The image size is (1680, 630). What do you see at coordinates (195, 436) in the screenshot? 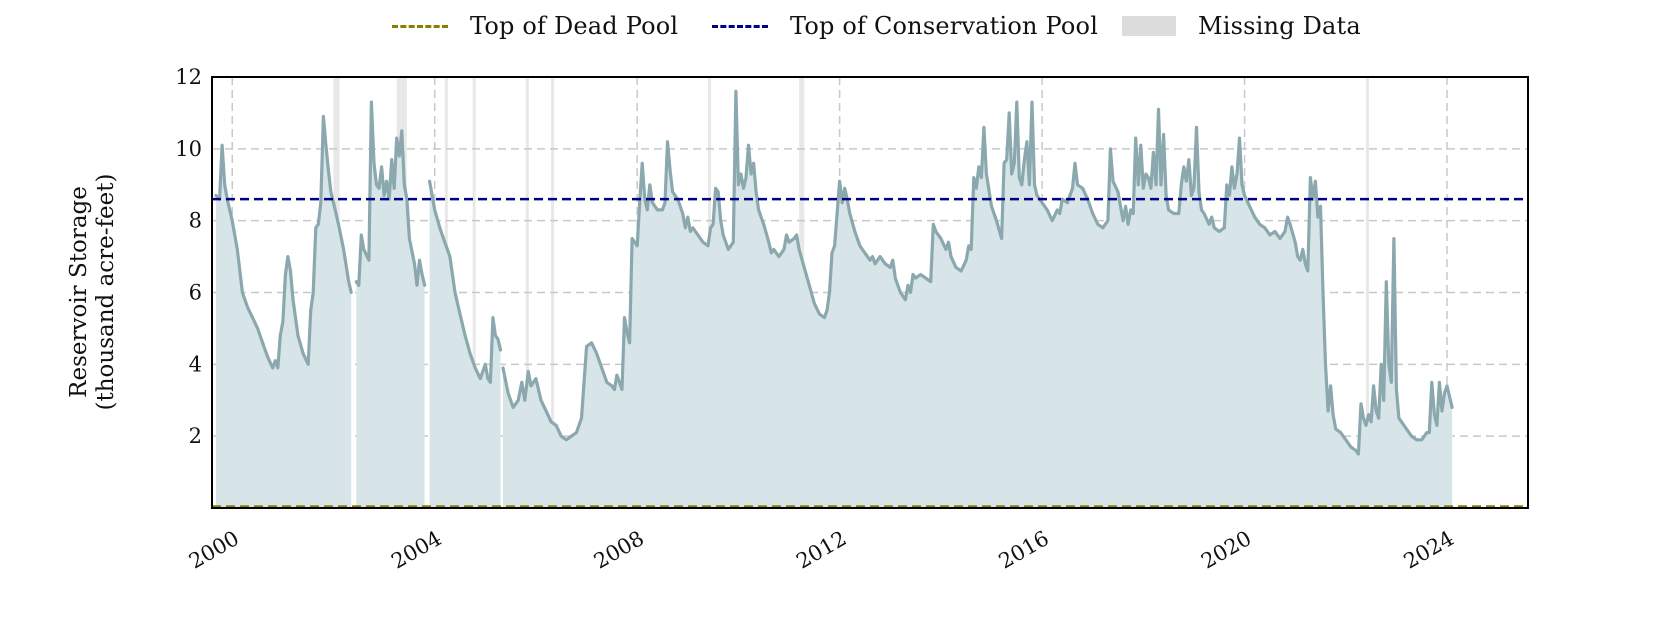
I see `y-tick-label: 2` at bounding box center [195, 436].